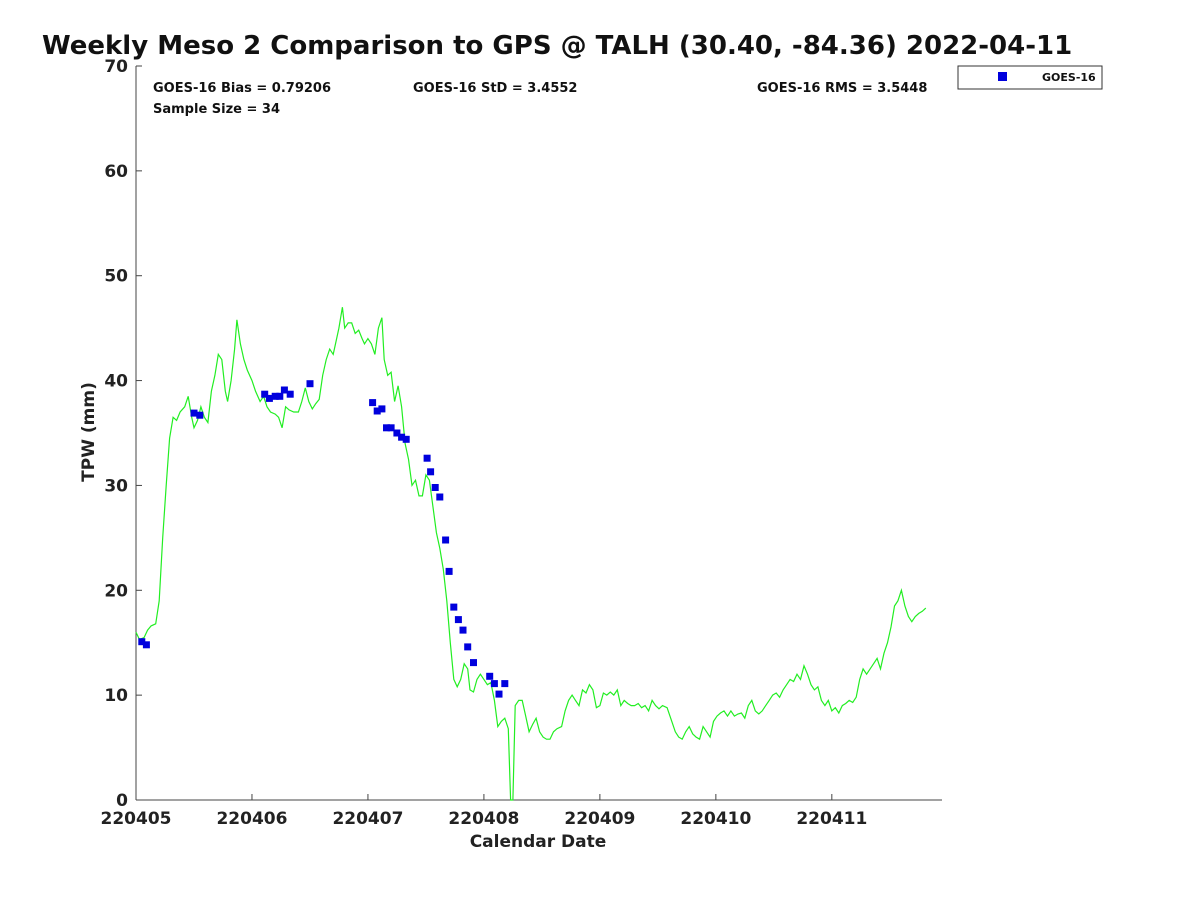 The height and width of the screenshot is (900, 1200). What do you see at coordinates (538, 842) in the screenshot?
I see `x-axis-label: Calendar Date` at bounding box center [538, 842].